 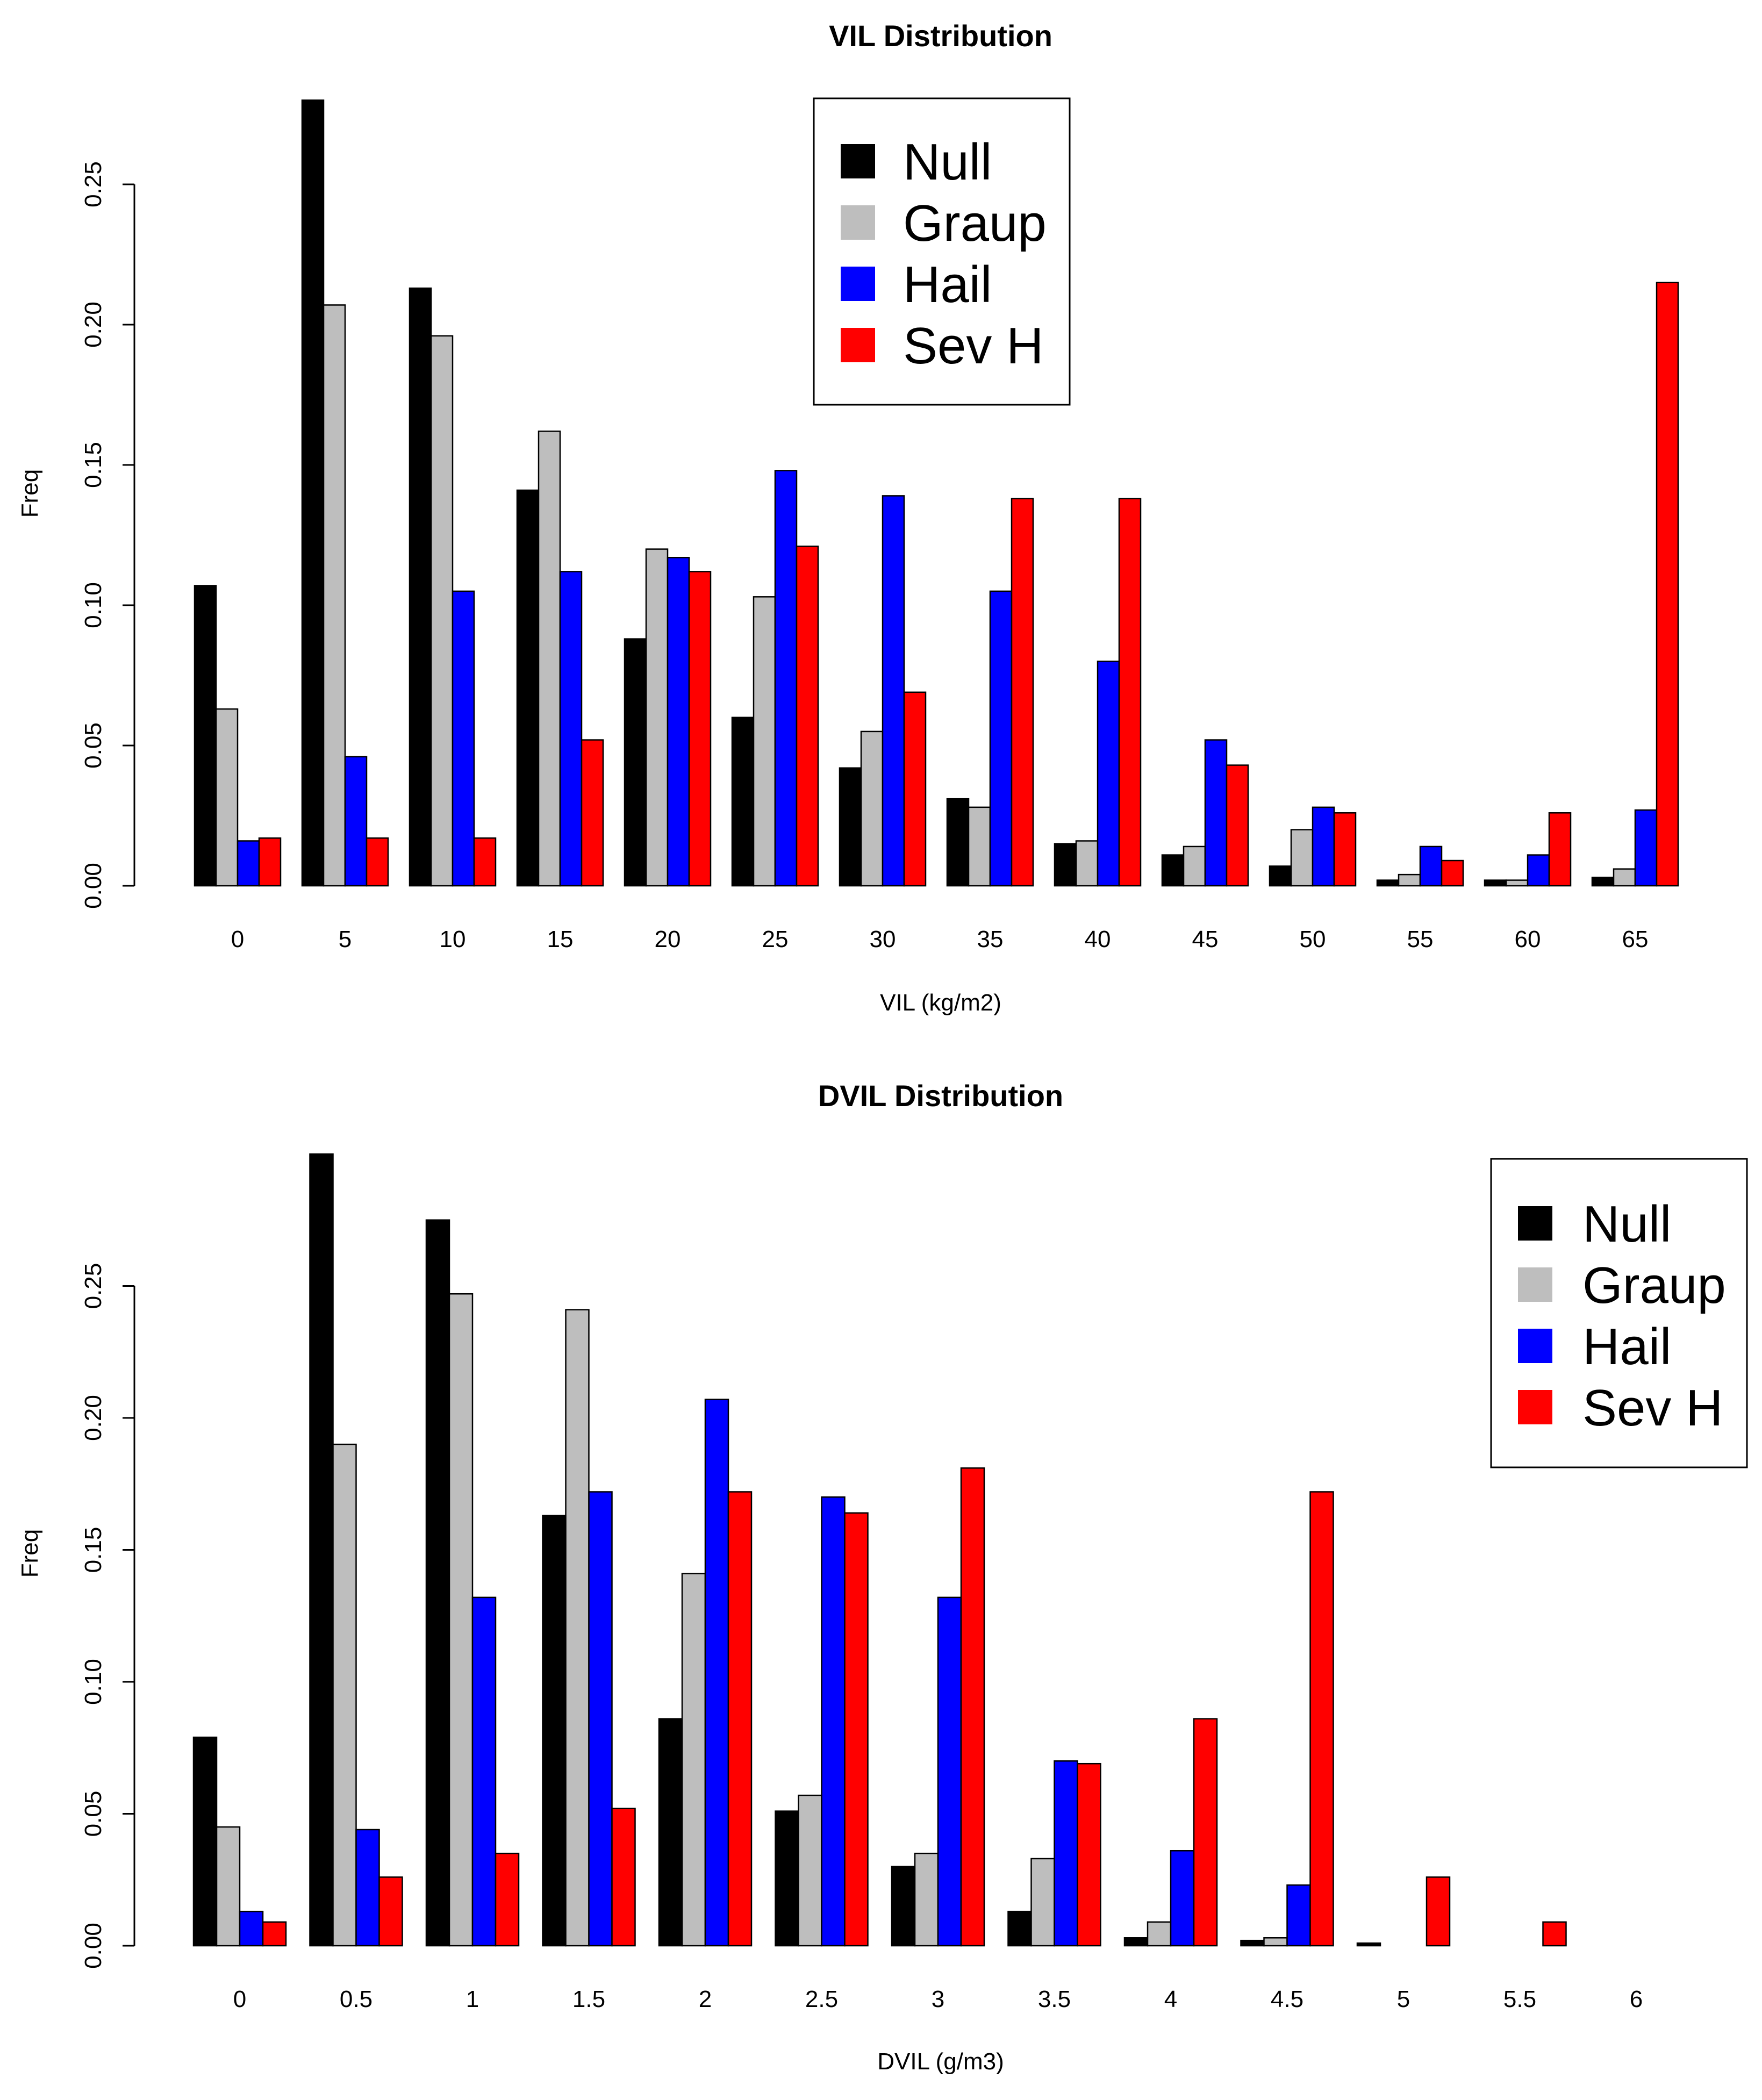 I want to click on dvil-x-tick-label: 5, so click(x=1403, y=1999).